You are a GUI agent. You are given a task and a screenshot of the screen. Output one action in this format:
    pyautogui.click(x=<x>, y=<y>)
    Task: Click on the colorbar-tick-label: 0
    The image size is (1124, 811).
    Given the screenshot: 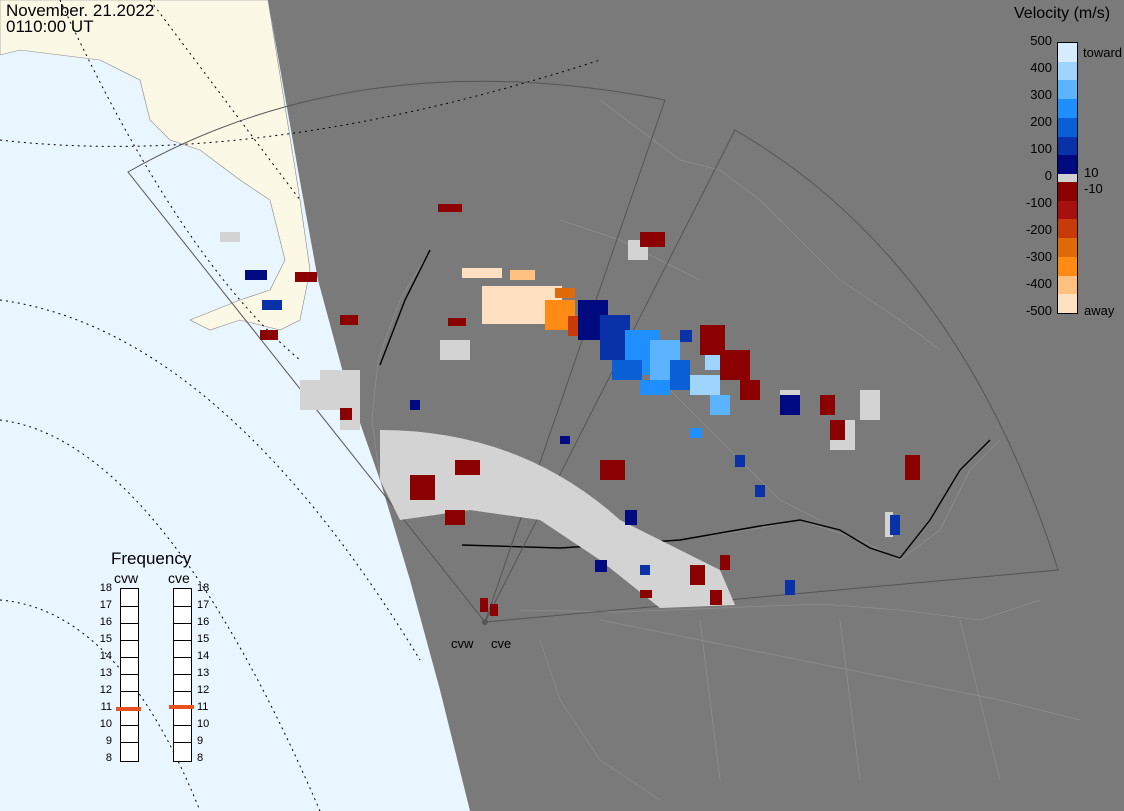 What is the action you would take?
    pyautogui.click(x=1048, y=175)
    